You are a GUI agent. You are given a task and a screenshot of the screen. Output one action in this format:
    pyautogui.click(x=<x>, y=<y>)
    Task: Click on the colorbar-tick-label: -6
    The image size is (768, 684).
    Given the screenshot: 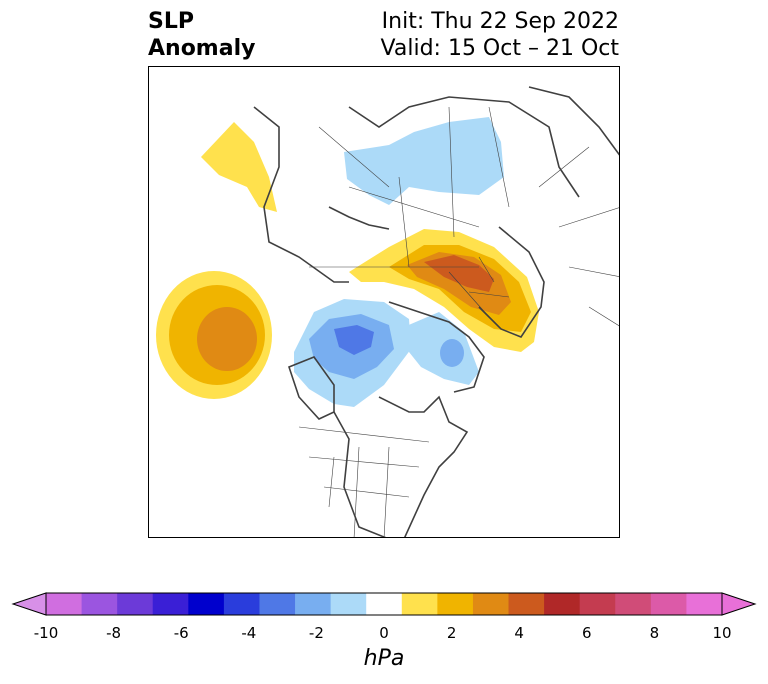 What is the action you would take?
    pyautogui.click(x=181, y=633)
    